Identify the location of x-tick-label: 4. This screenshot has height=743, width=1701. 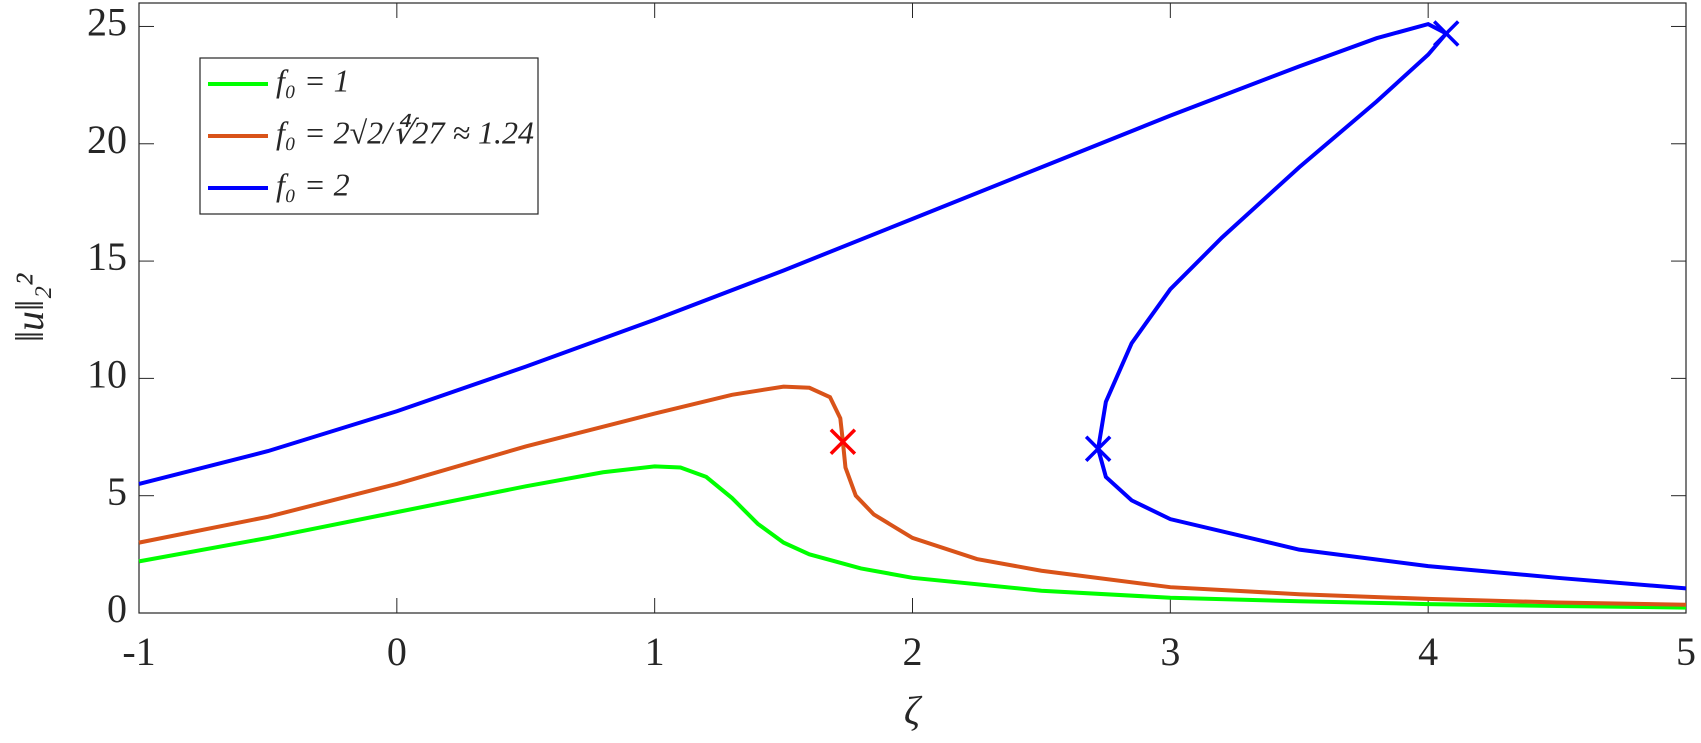
(1428, 651).